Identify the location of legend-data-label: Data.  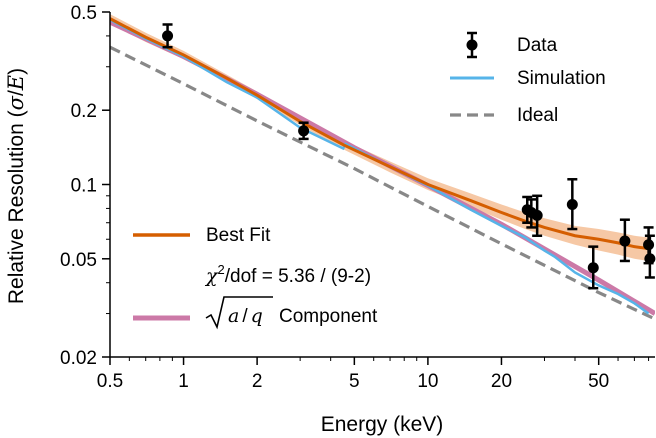
(537, 45).